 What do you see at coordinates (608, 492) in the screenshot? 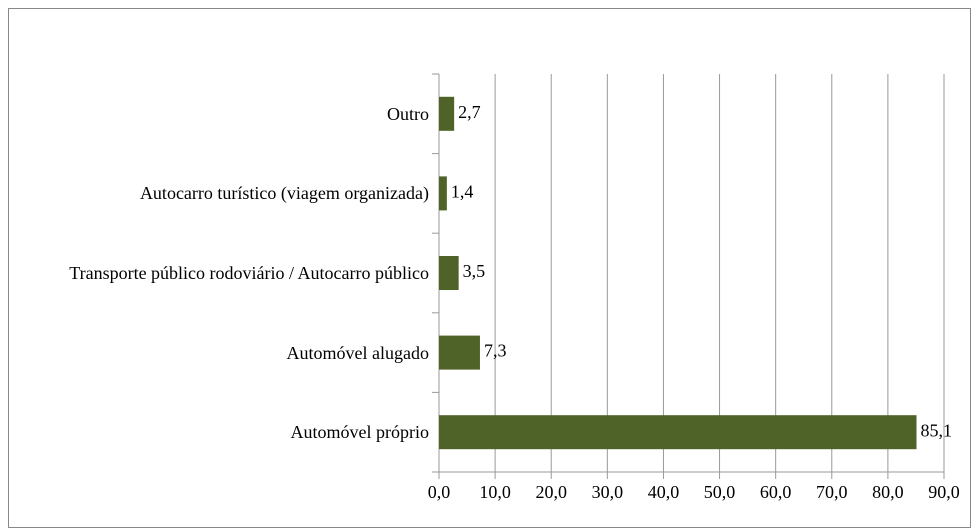
I see `x-tick-label: 30,0` at bounding box center [608, 492].